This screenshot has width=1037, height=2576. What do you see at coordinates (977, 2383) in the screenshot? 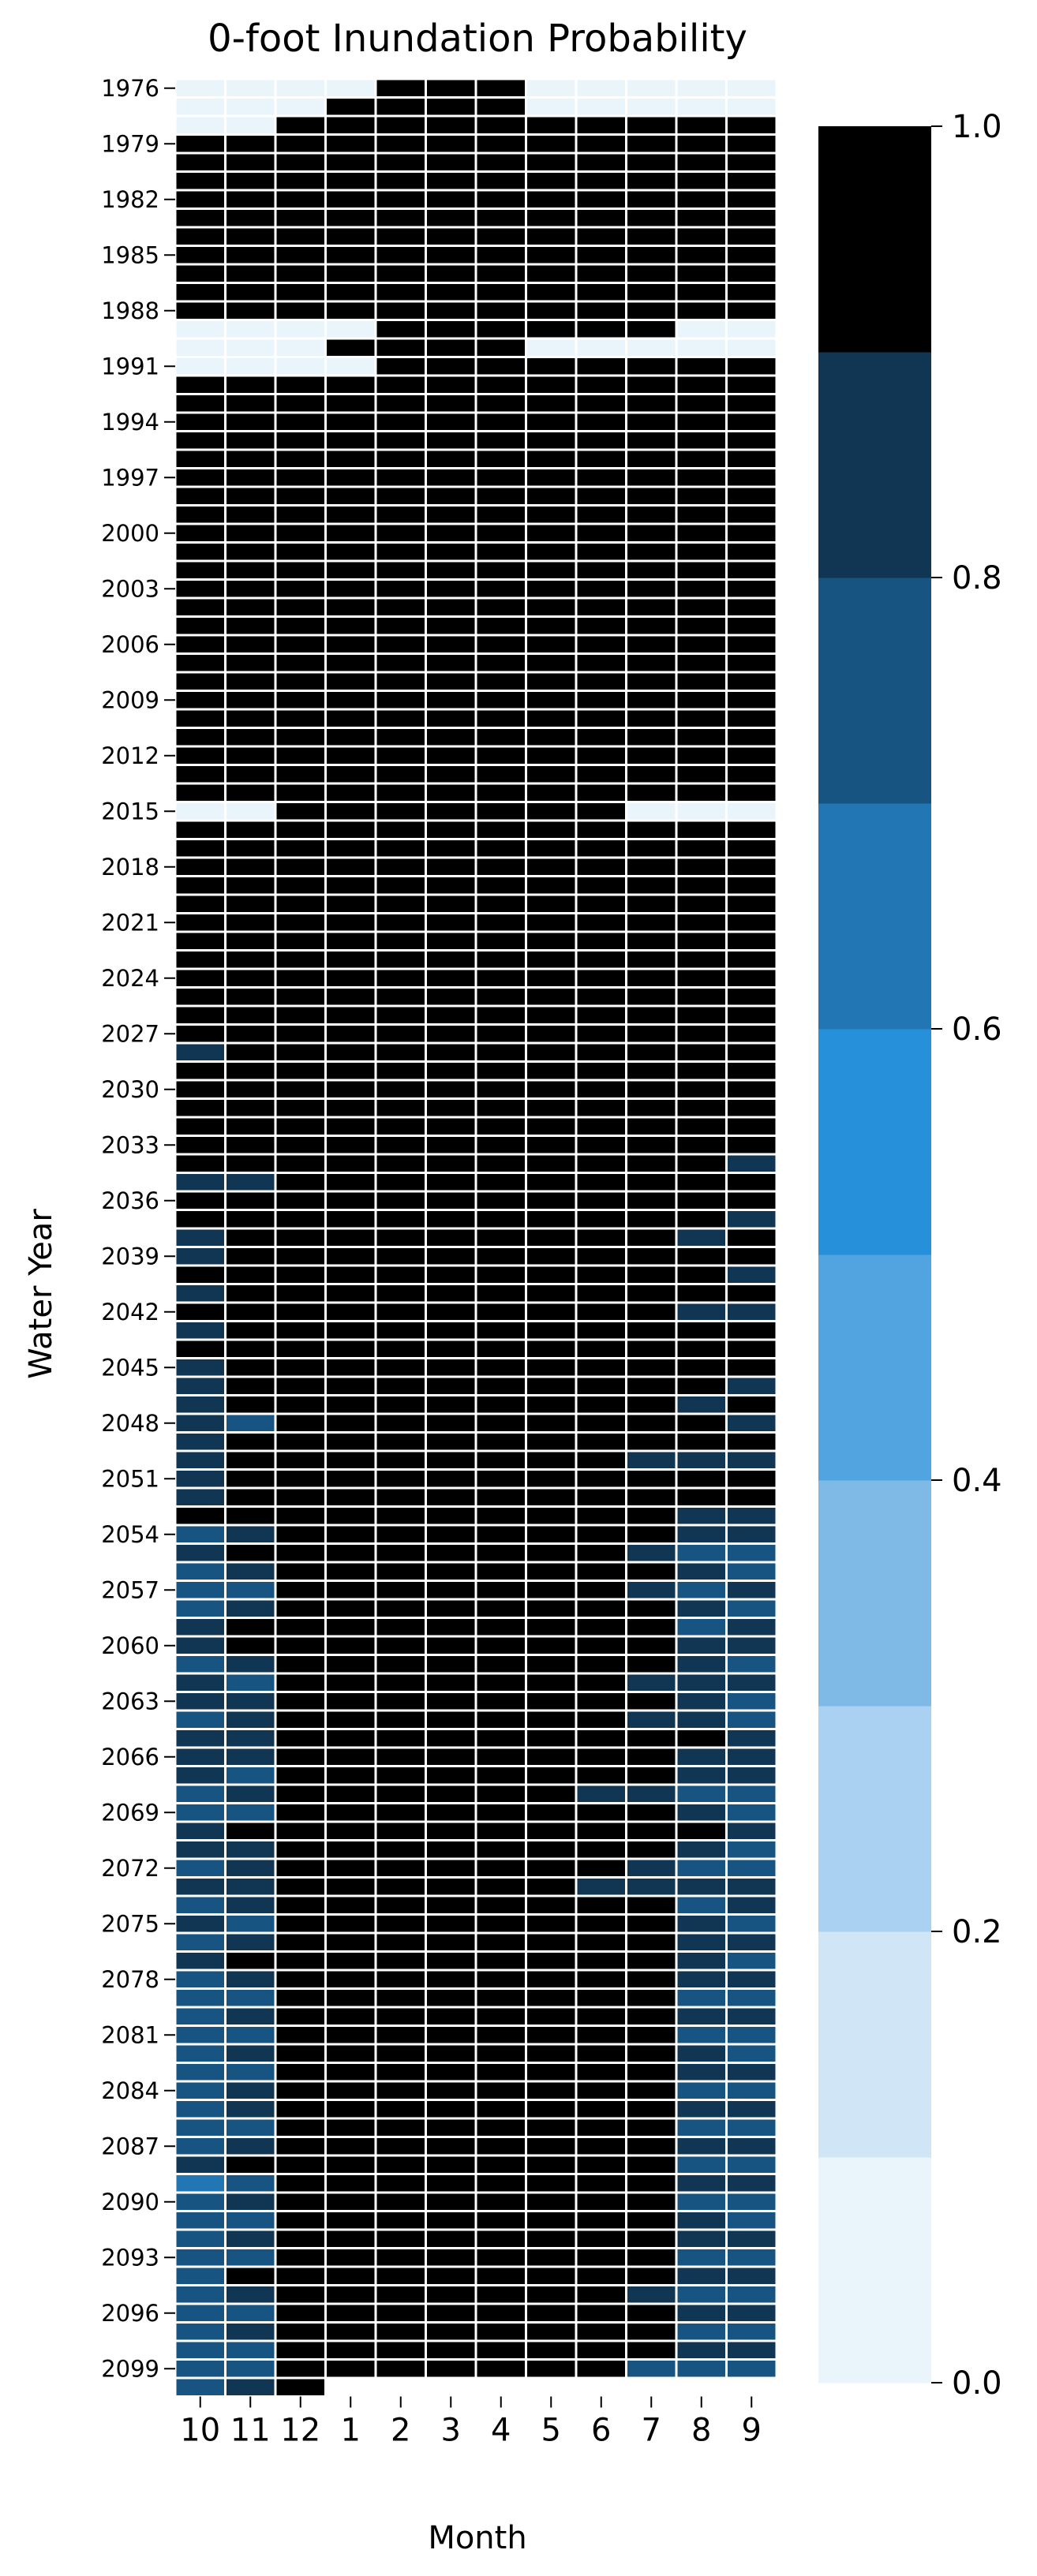
I see `colorbar-tick-label: 0.0` at bounding box center [977, 2383].